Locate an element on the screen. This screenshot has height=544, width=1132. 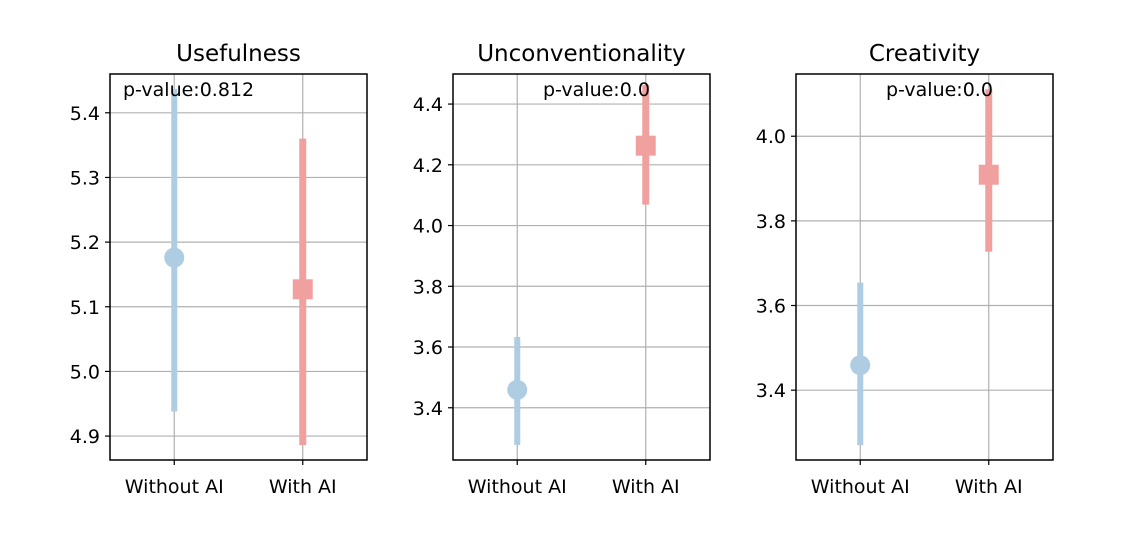
y-tick-label: 5.1 is located at coordinates (85, 308).